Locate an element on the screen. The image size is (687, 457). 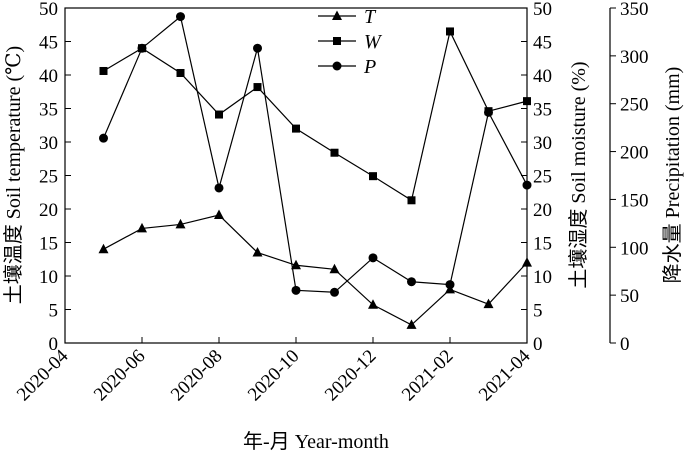
y-left-tick-label: 50 is located at coordinates (48, 10).